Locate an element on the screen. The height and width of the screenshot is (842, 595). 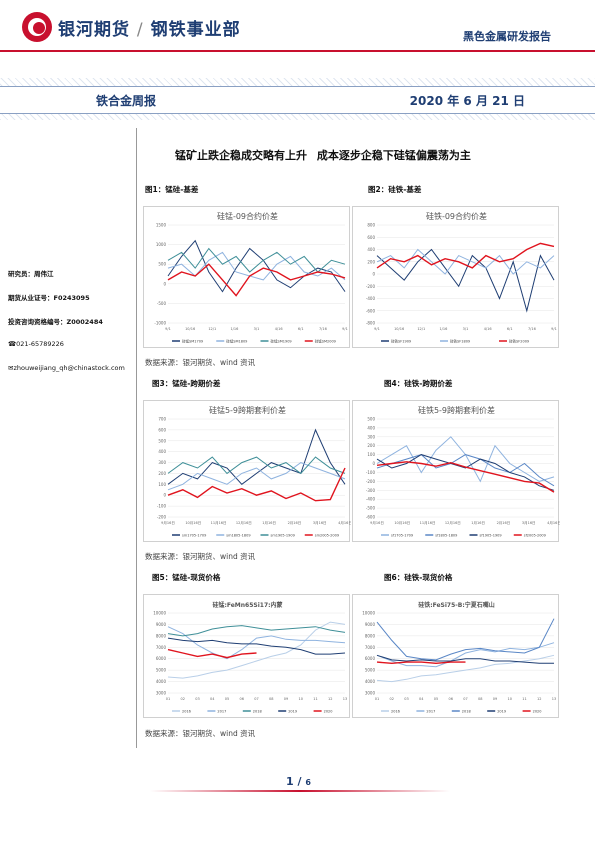
legend-label: 2019 is located at coordinates (501, 712).